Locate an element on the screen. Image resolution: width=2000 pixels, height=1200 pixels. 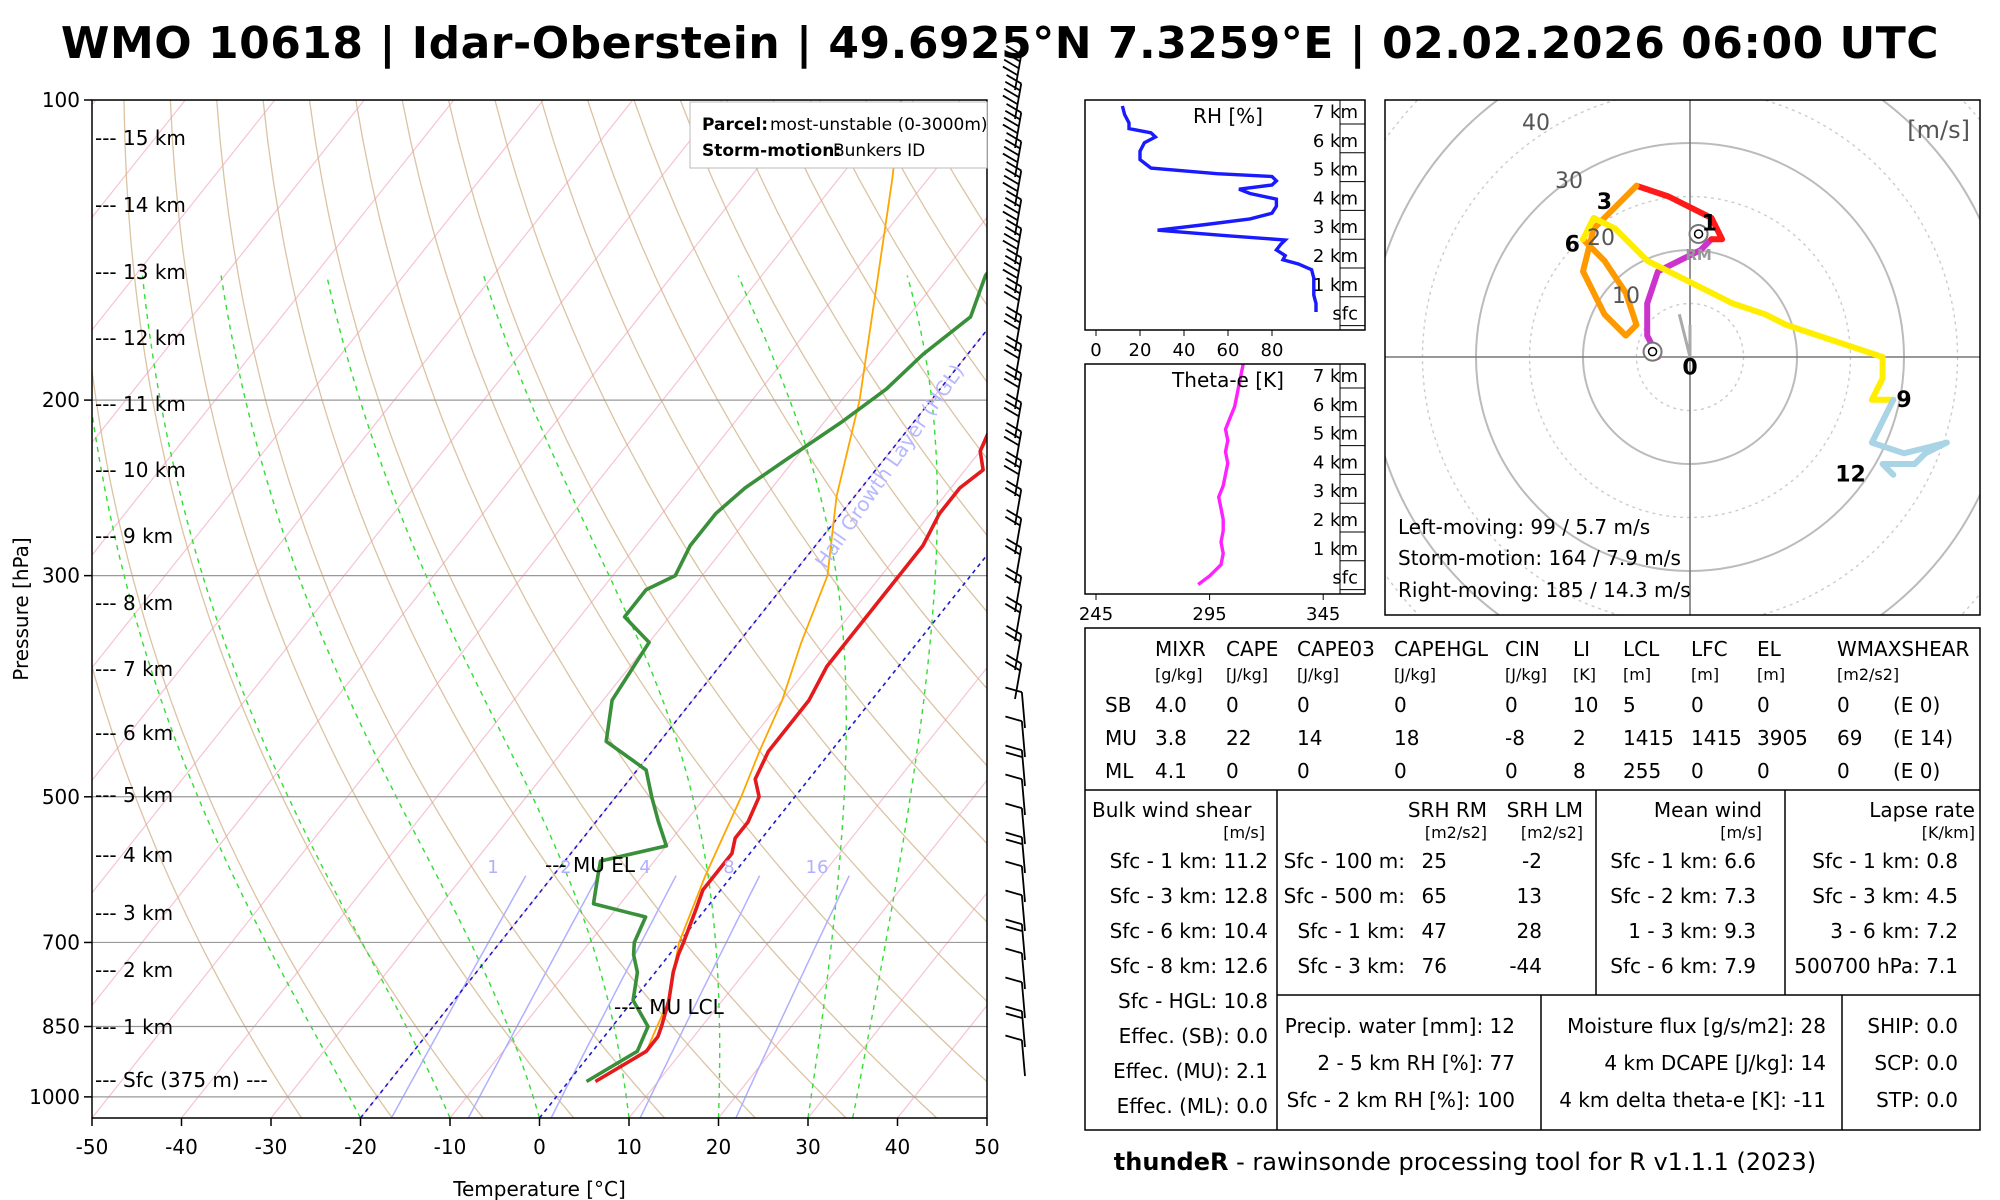
profile-x-label: 295 is located at coordinates (1209, 614).